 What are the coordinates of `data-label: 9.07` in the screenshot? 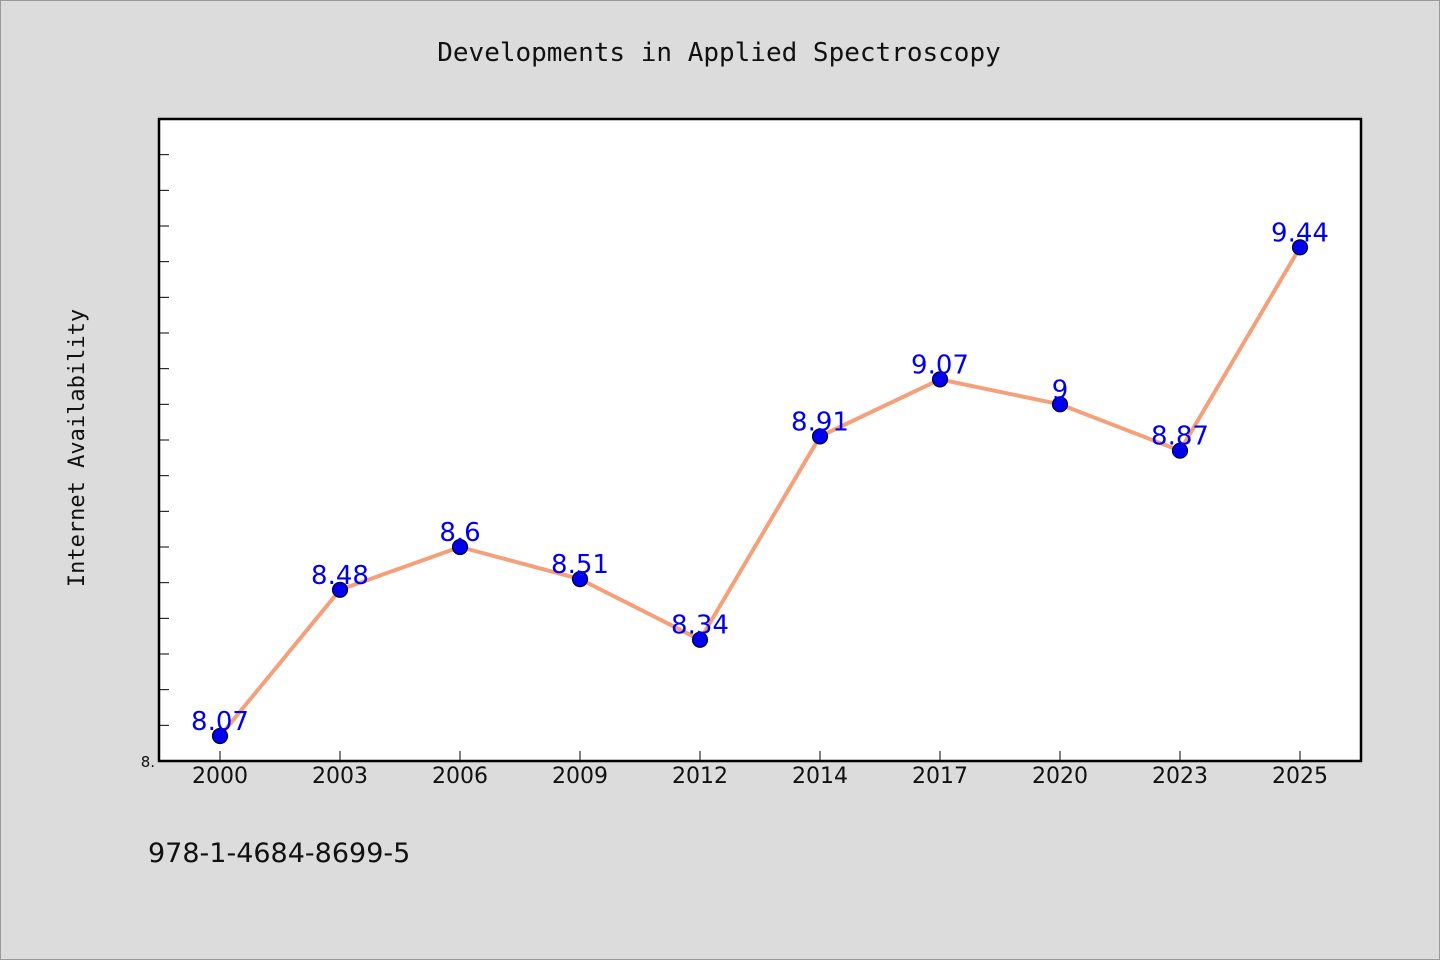 It's located at (940, 365).